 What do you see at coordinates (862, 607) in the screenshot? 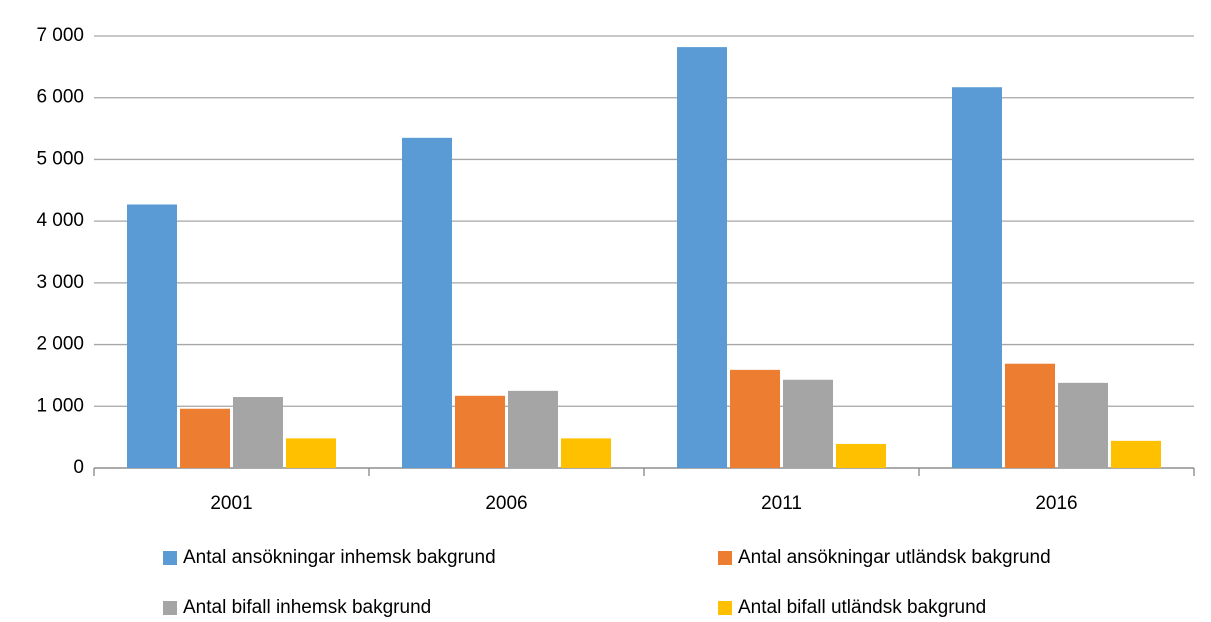
I see `legend-label: Antal bifall utländsk bakgrund` at bounding box center [862, 607].